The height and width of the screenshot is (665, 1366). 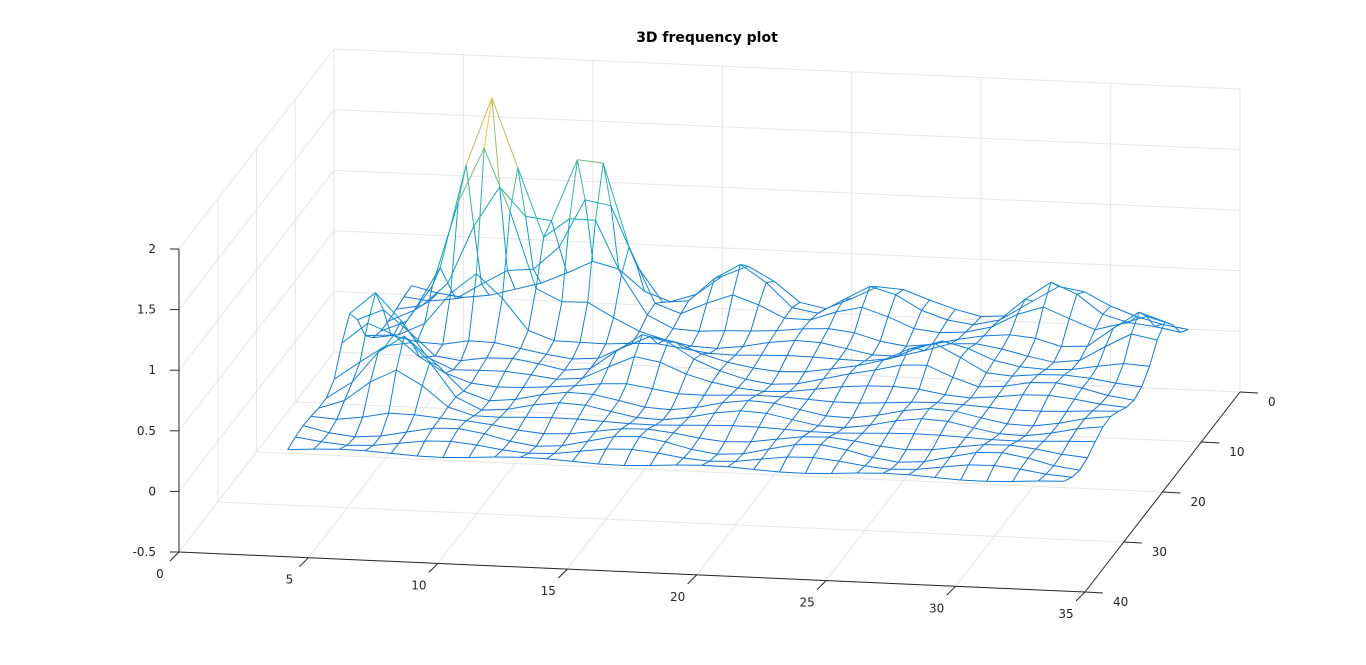 What do you see at coordinates (1080, 596) in the screenshot?
I see `x-tick-mark` at bounding box center [1080, 596].